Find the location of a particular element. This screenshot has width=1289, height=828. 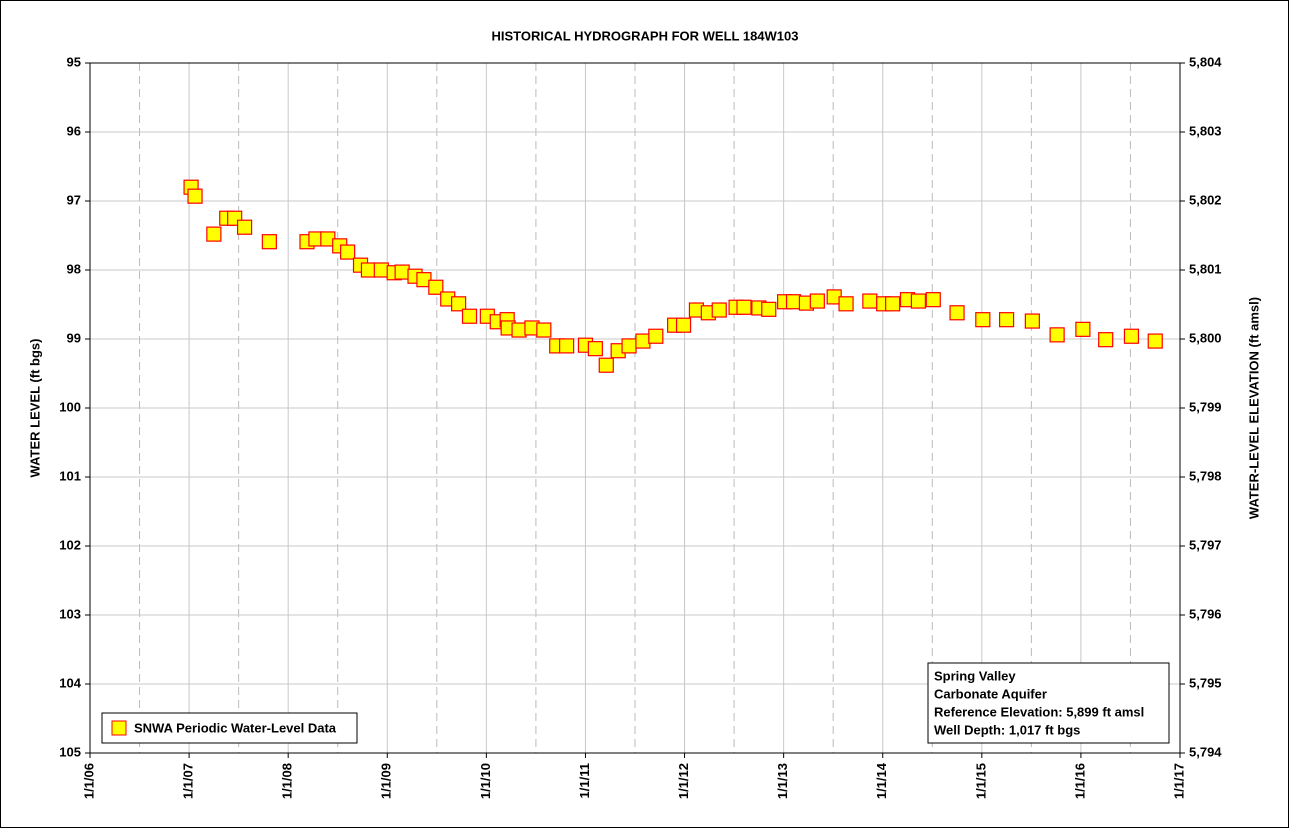

y-tick-label: 96 is located at coordinates (74, 130).